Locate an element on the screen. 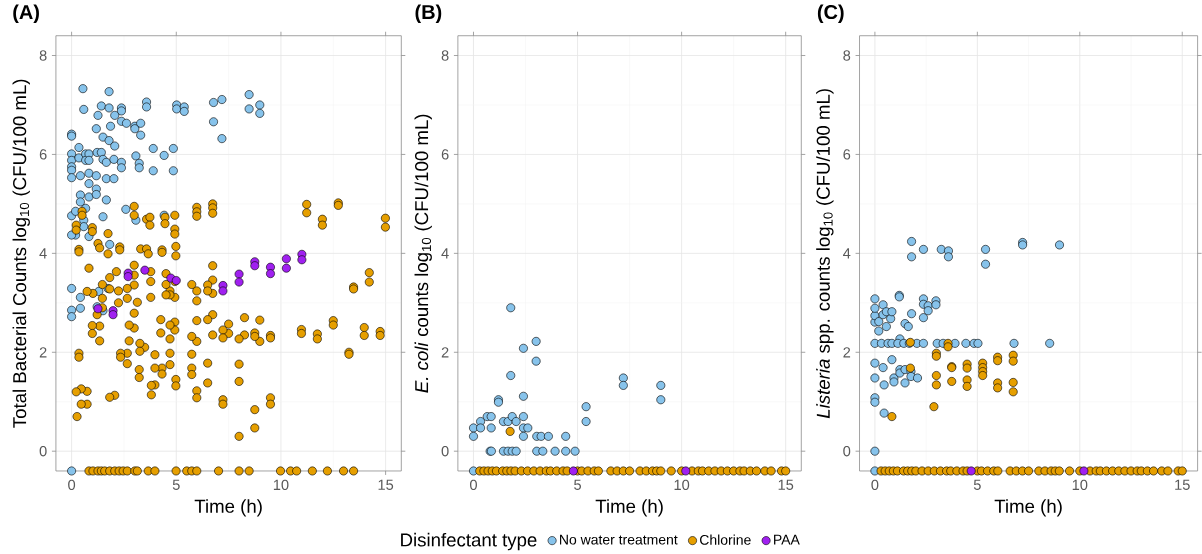 This screenshot has height=554, width=1202. legend-label: PAA is located at coordinates (787, 539).